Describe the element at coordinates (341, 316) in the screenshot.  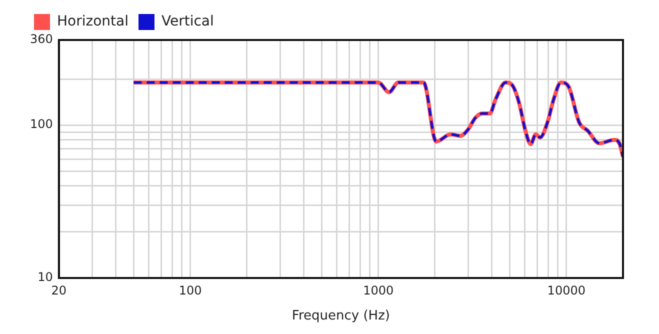
I see `x-axis-title: Frequency (Hz)` at that location.